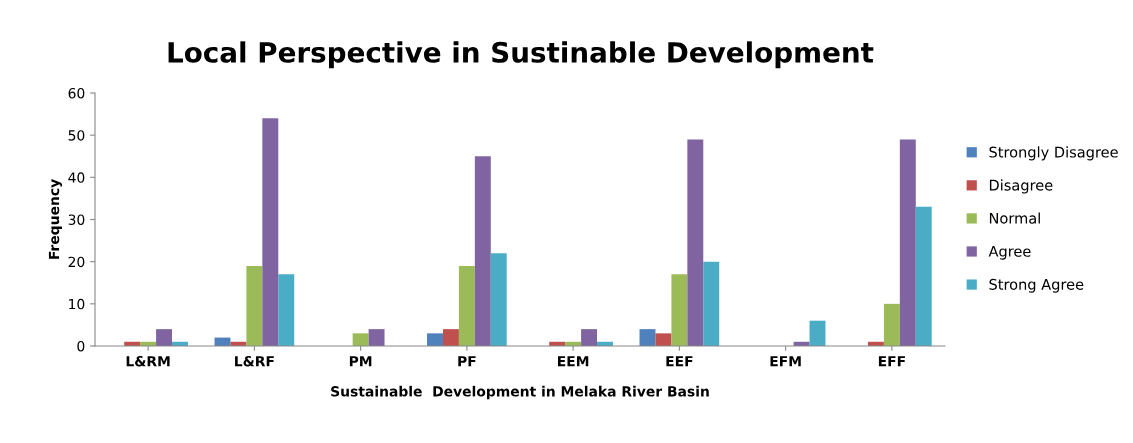  I want to click on legend-label: Disagree, so click(1021, 186).